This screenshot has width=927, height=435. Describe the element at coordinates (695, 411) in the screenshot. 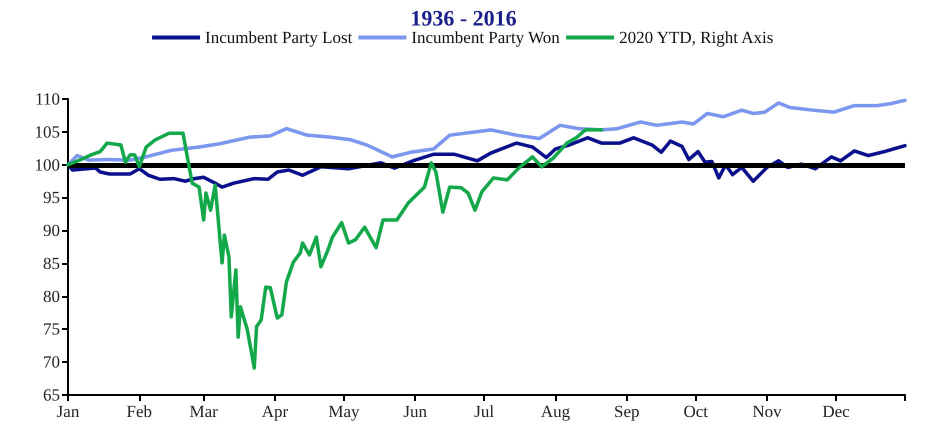

I see `x-tick-label: Oct` at that location.